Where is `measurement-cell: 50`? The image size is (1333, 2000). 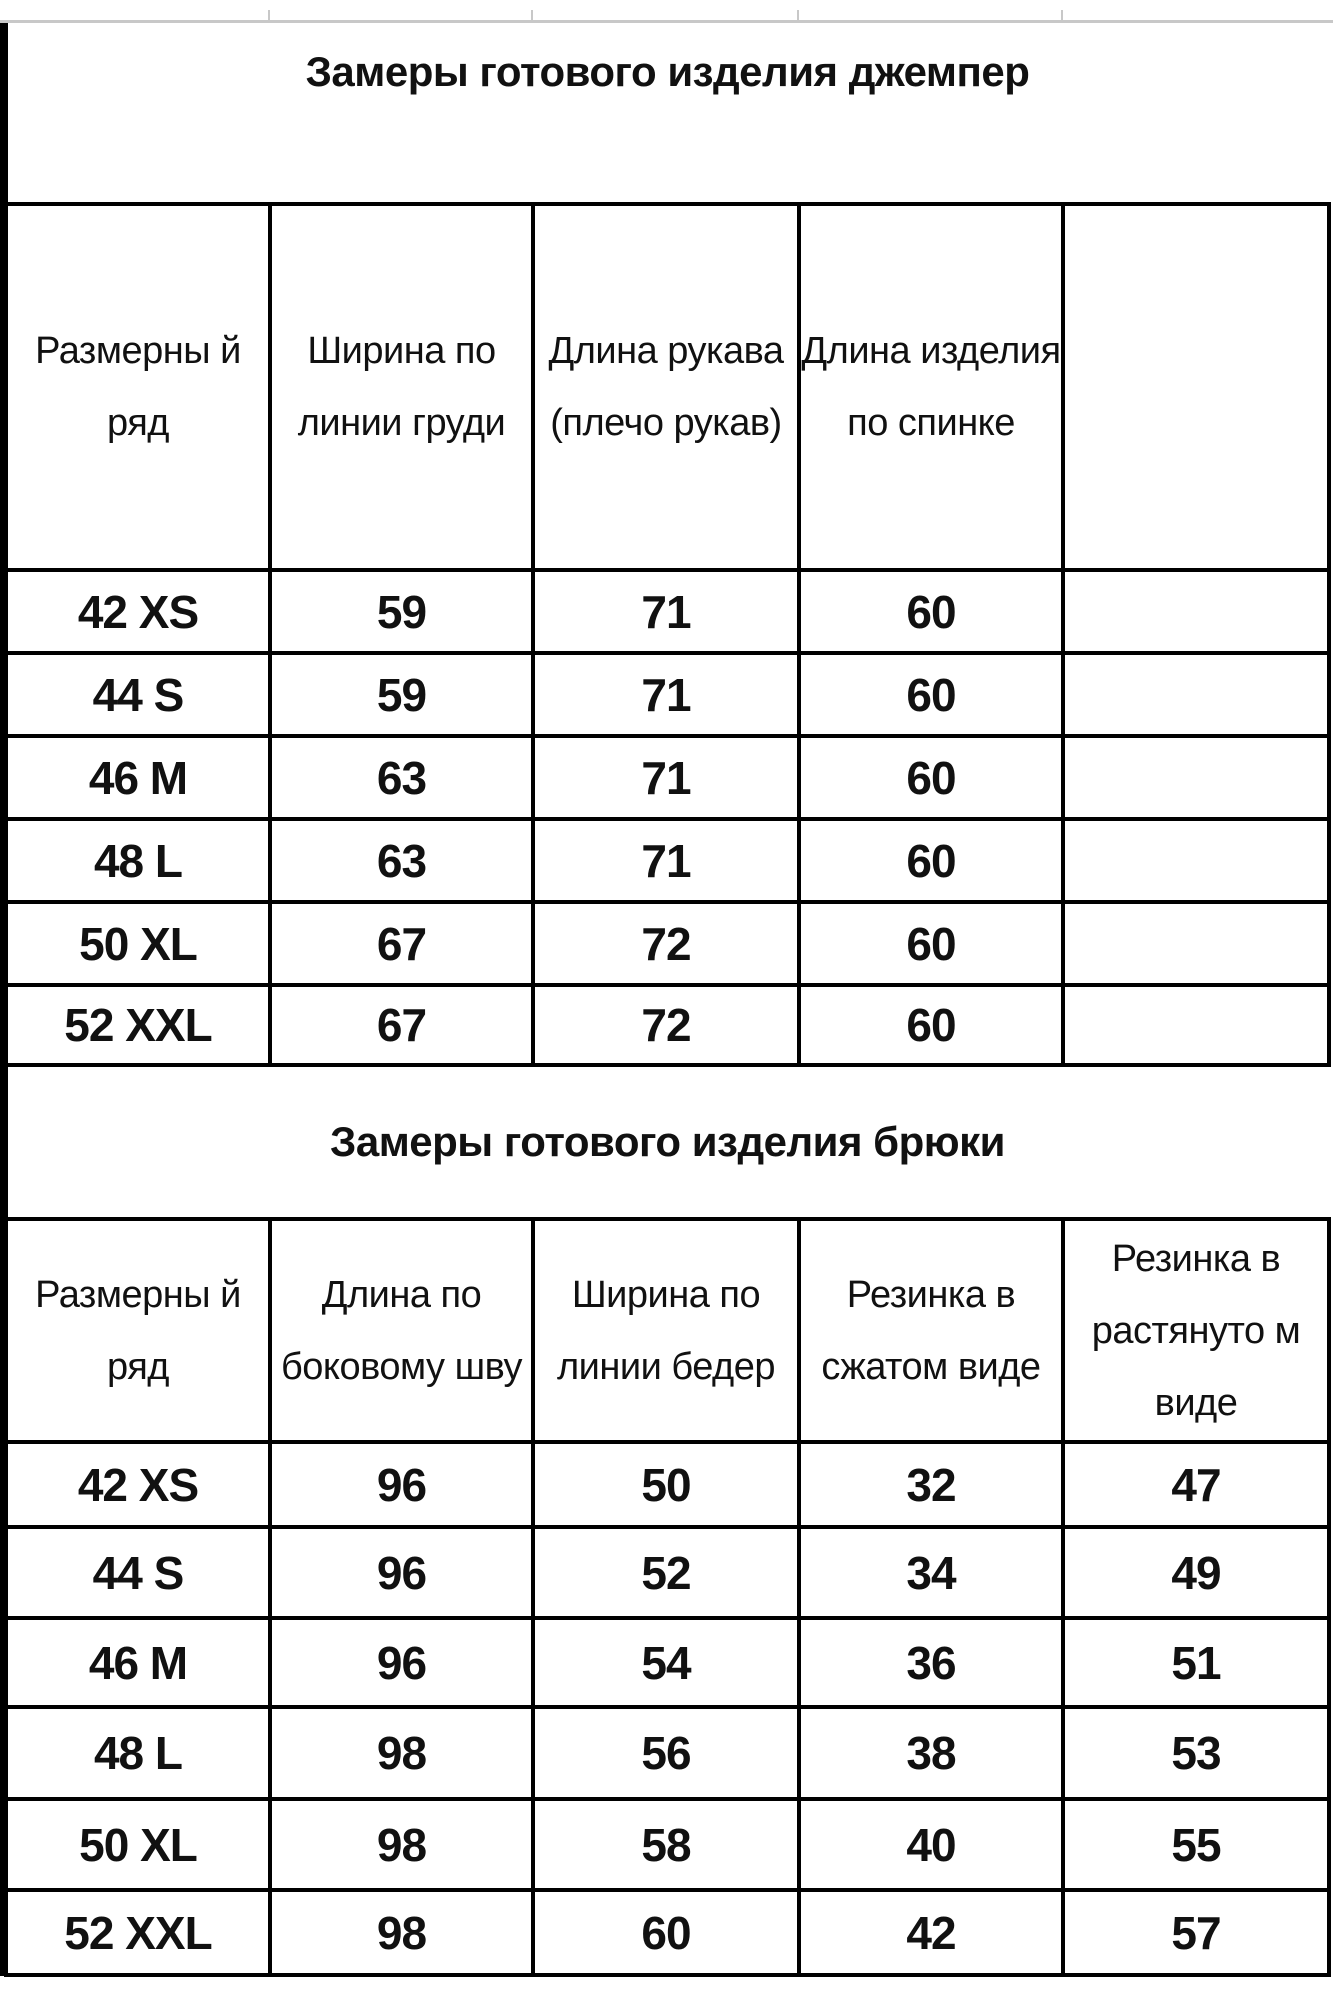 measurement-cell: 50 is located at coordinates (666, 1484).